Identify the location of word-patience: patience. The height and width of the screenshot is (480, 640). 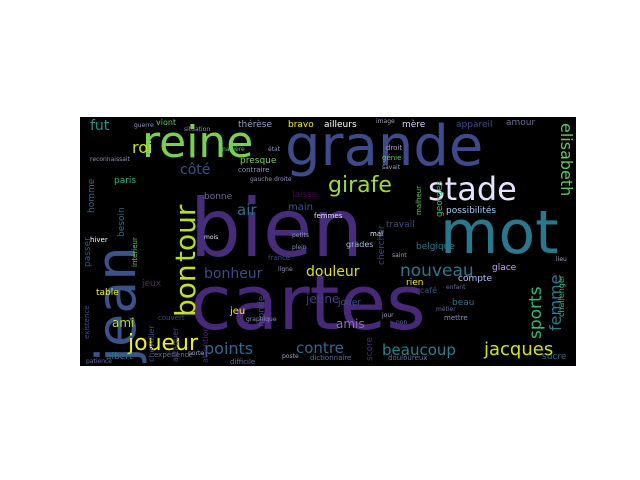
(99, 361).